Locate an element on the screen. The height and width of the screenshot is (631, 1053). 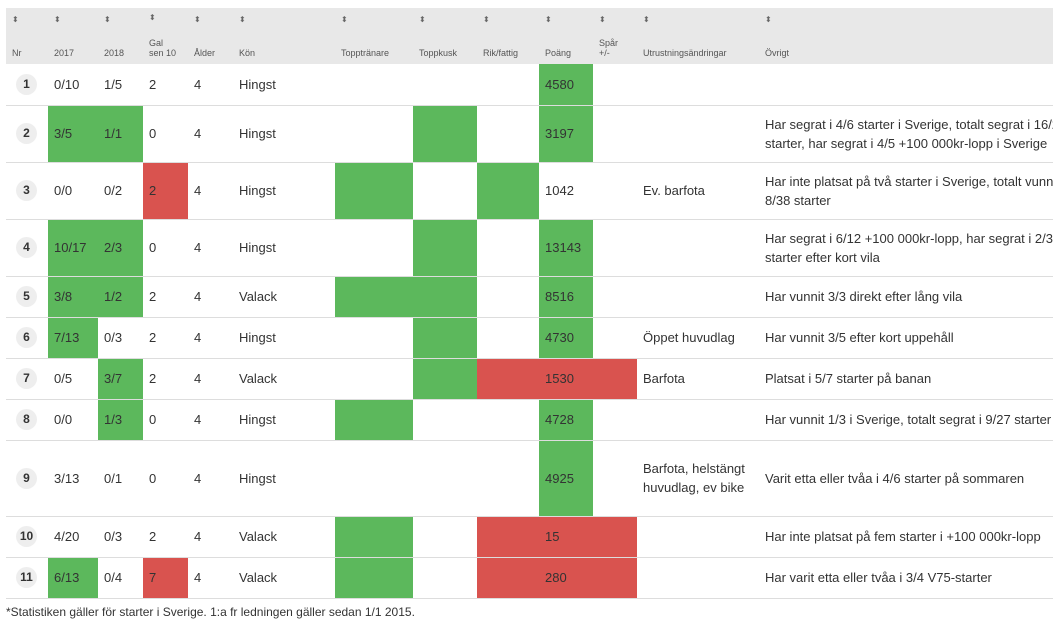
cell-utrustning: Öppet huvudlag is located at coordinates (698, 338).